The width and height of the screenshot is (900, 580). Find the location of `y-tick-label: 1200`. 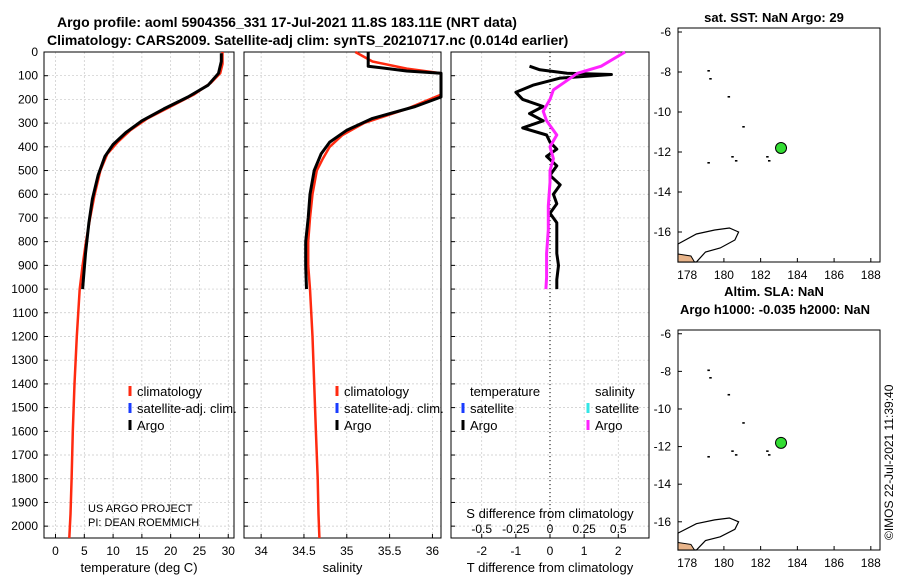

y-tick-label: 1200 is located at coordinates (24, 336).